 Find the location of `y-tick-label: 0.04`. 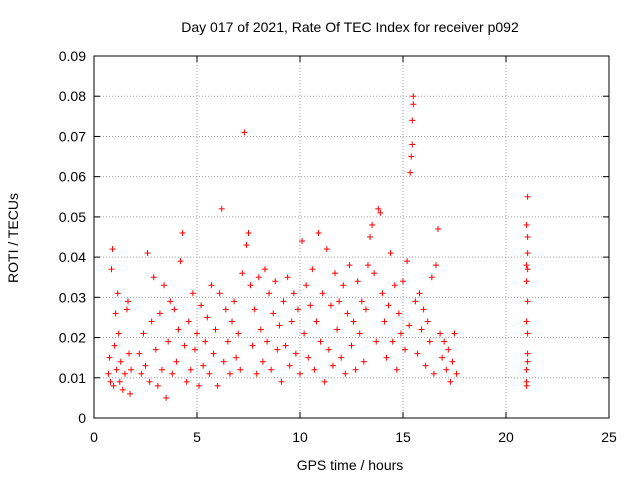

y-tick-label: 0.04 is located at coordinates (72, 257).